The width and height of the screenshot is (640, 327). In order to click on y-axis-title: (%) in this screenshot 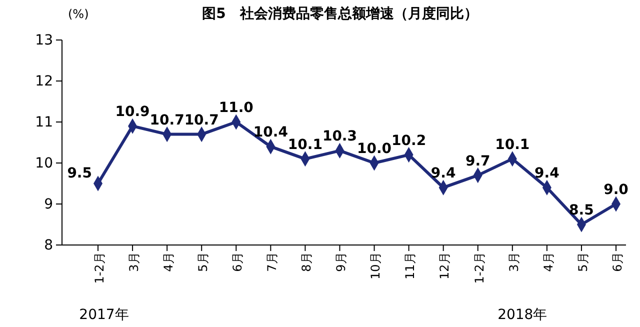, I will do `click(78, 14)`.